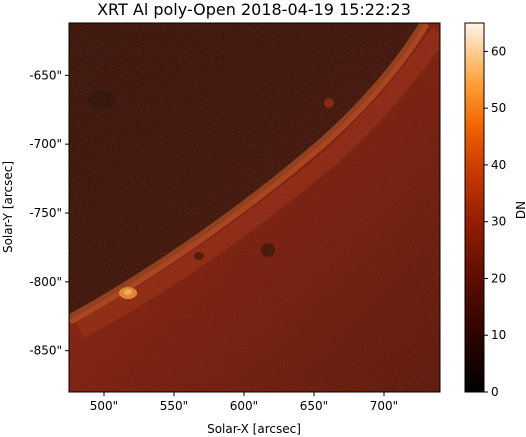 This screenshot has height=437, width=526. I want to click on colorbar, so click(474, 207).